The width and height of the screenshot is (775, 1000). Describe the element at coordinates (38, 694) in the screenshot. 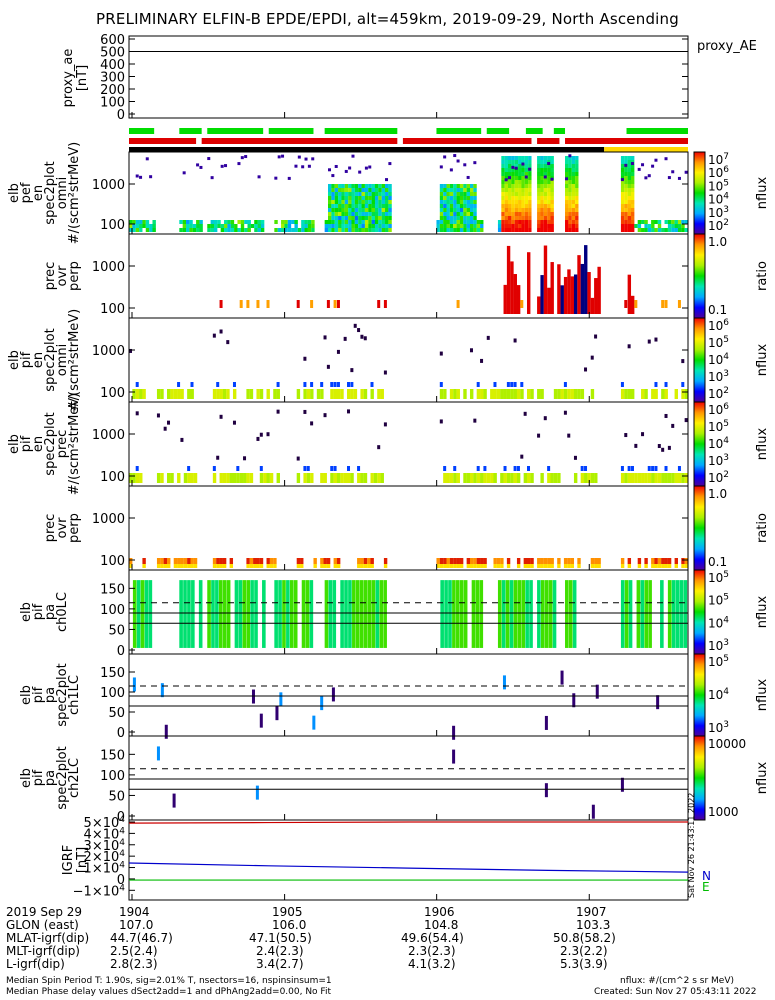

I see `pa-ylabel: pif` at that location.